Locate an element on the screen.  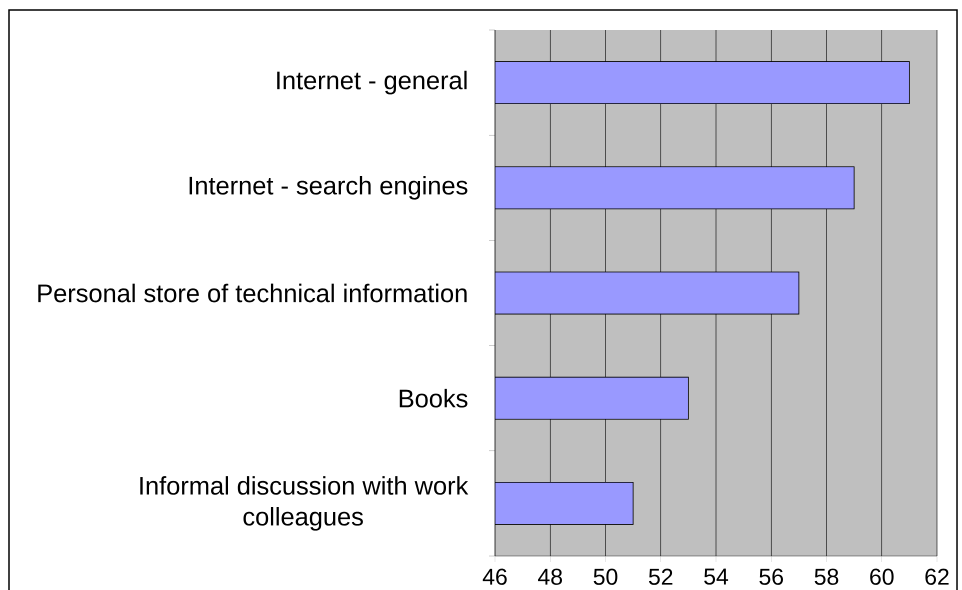
y-tick-label: Internet - general is located at coordinates (372, 82).